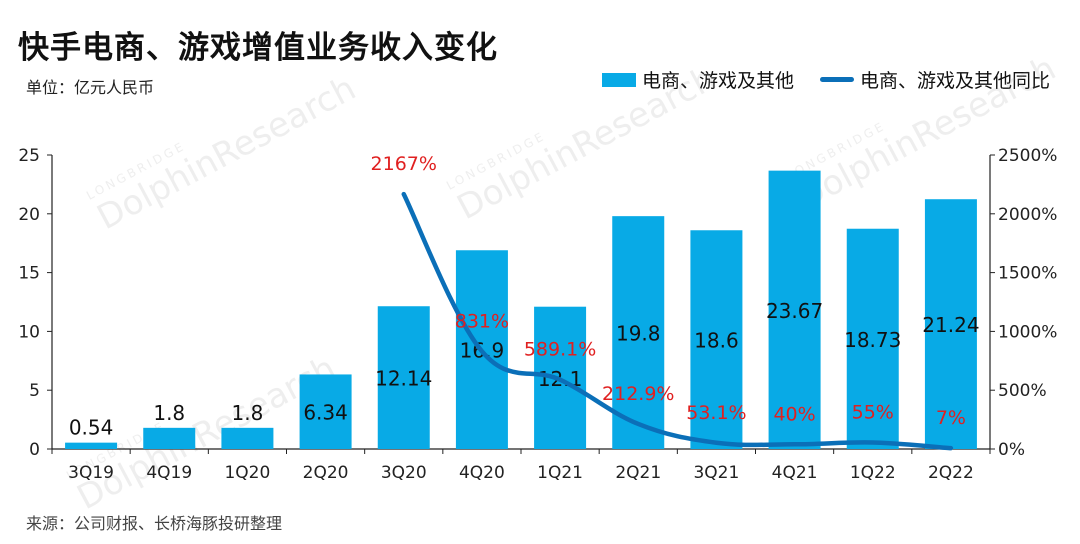 The width and height of the screenshot is (1080, 544). I want to click on y-left-tick-label: 20, so click(29, 215).